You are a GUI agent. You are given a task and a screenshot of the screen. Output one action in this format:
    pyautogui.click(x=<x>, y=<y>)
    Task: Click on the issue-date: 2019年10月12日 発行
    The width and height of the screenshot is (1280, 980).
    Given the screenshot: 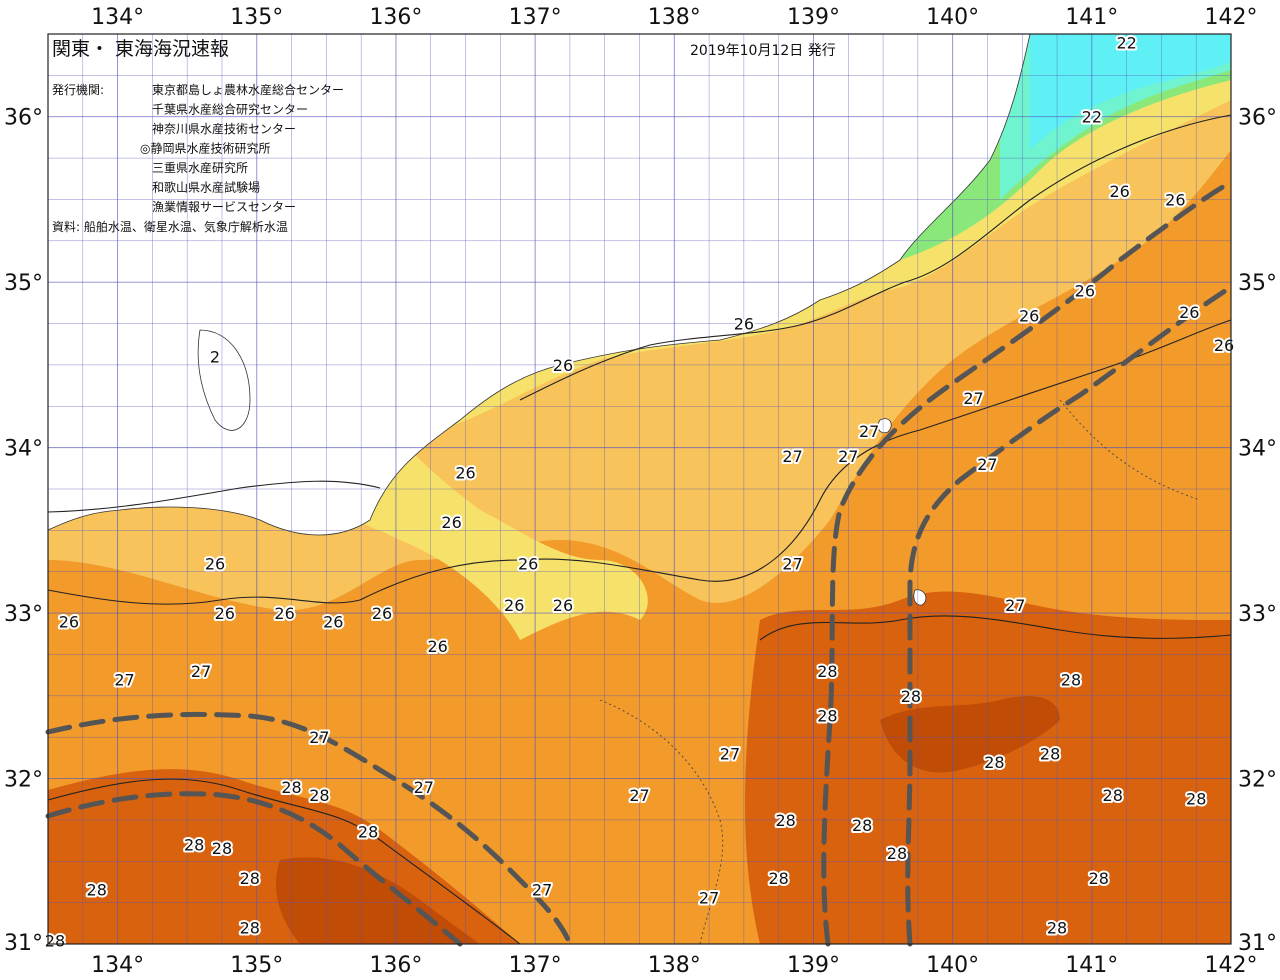 What is the action you would take?
    pyautogui.click(x=763, y=51)
    